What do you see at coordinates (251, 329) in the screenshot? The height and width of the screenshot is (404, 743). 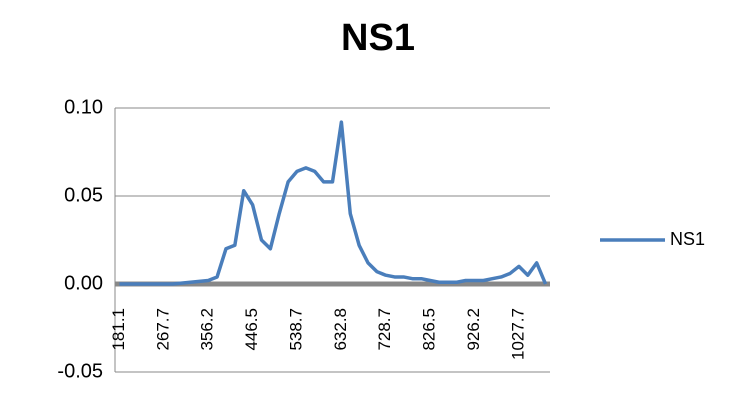 I see `x-tick-label: 446.5` at bounding box center [251, 329].